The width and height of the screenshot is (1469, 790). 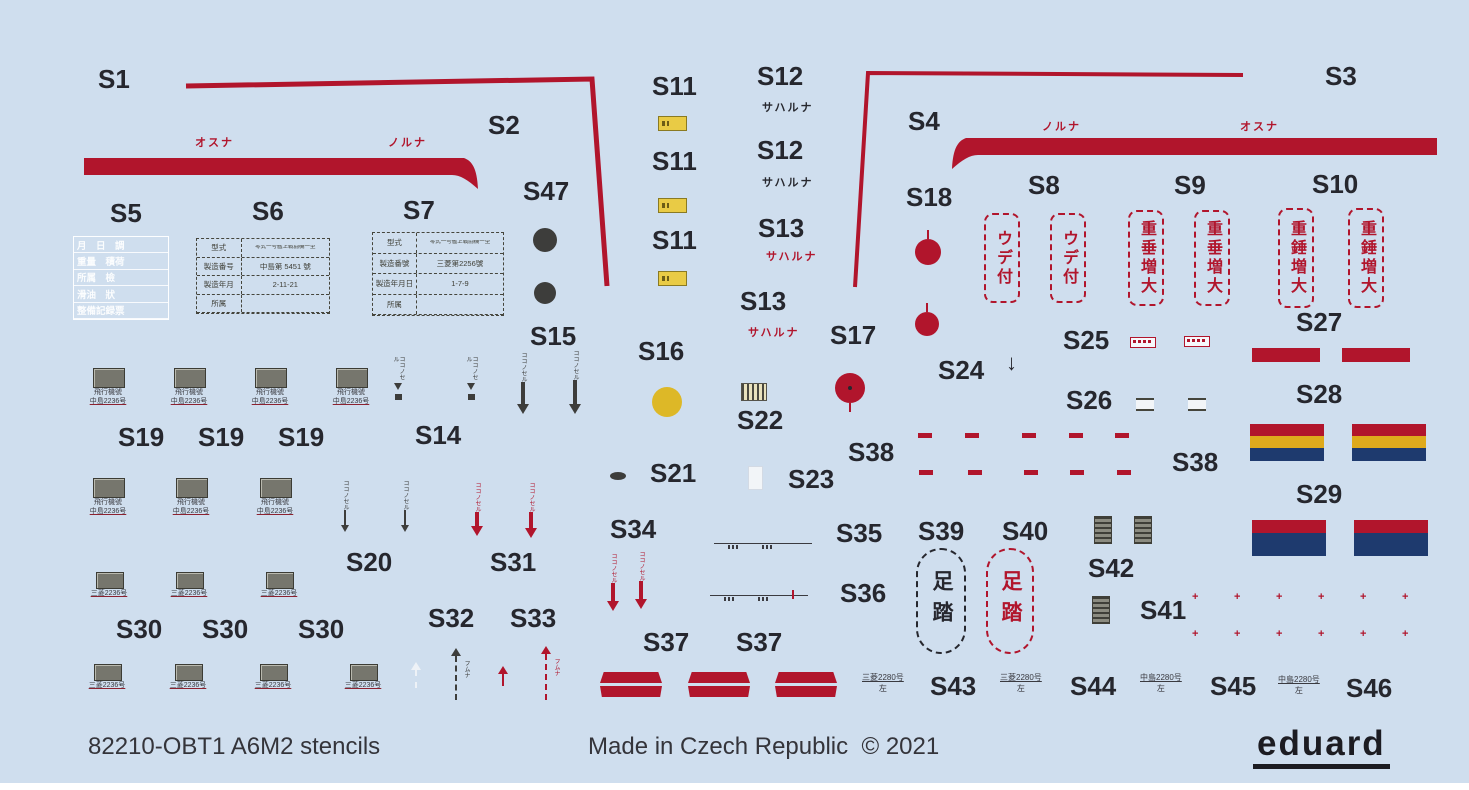 What do you see at coordinates (533, 618) in the screenshot?
I see `stencil-label-S33: S33` at bounding box center [533, 618].